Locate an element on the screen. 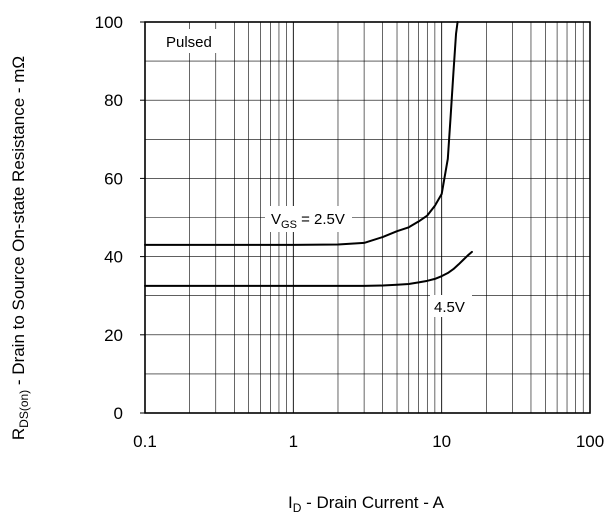 The image size is (605, 520). v45-label: 4.5V is located at coordinates (449, 307).